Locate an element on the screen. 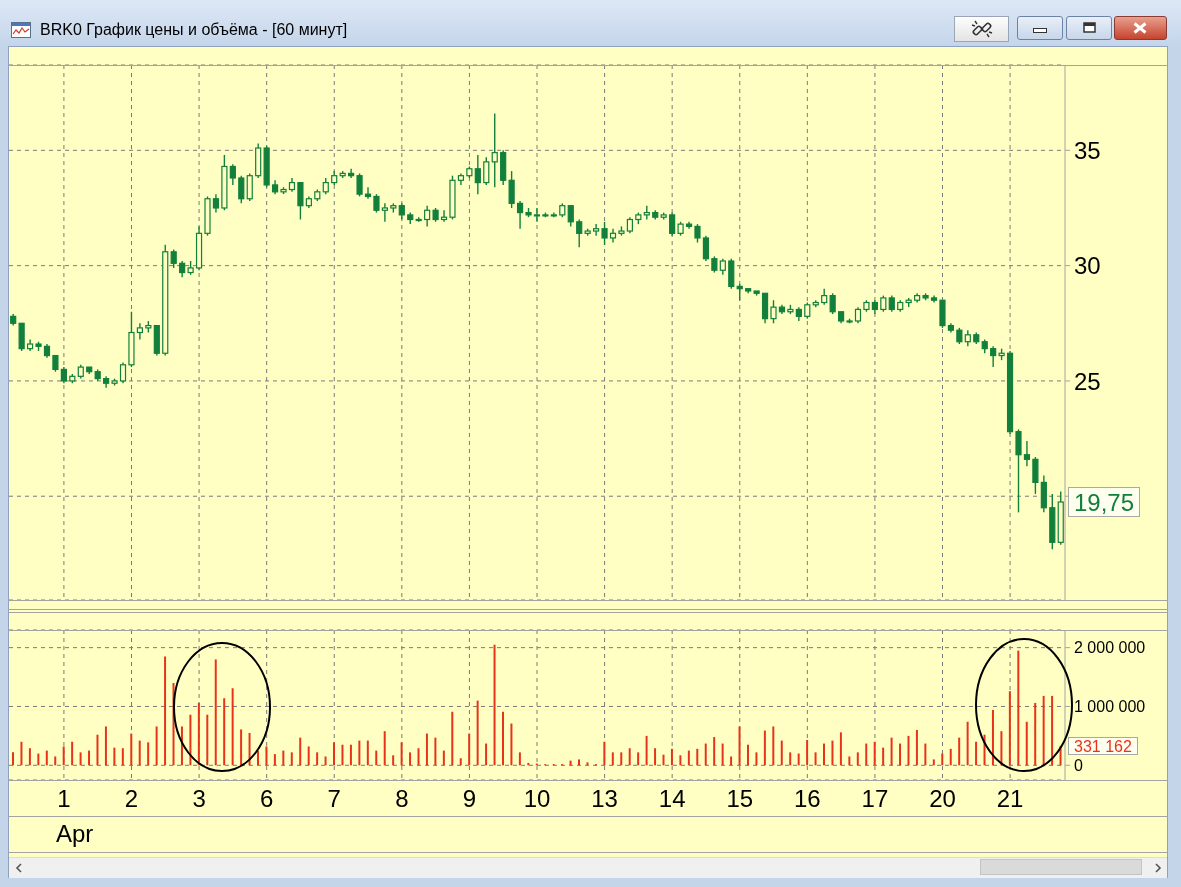  x-tick-label: 16 is located at coordinates (807, 798).